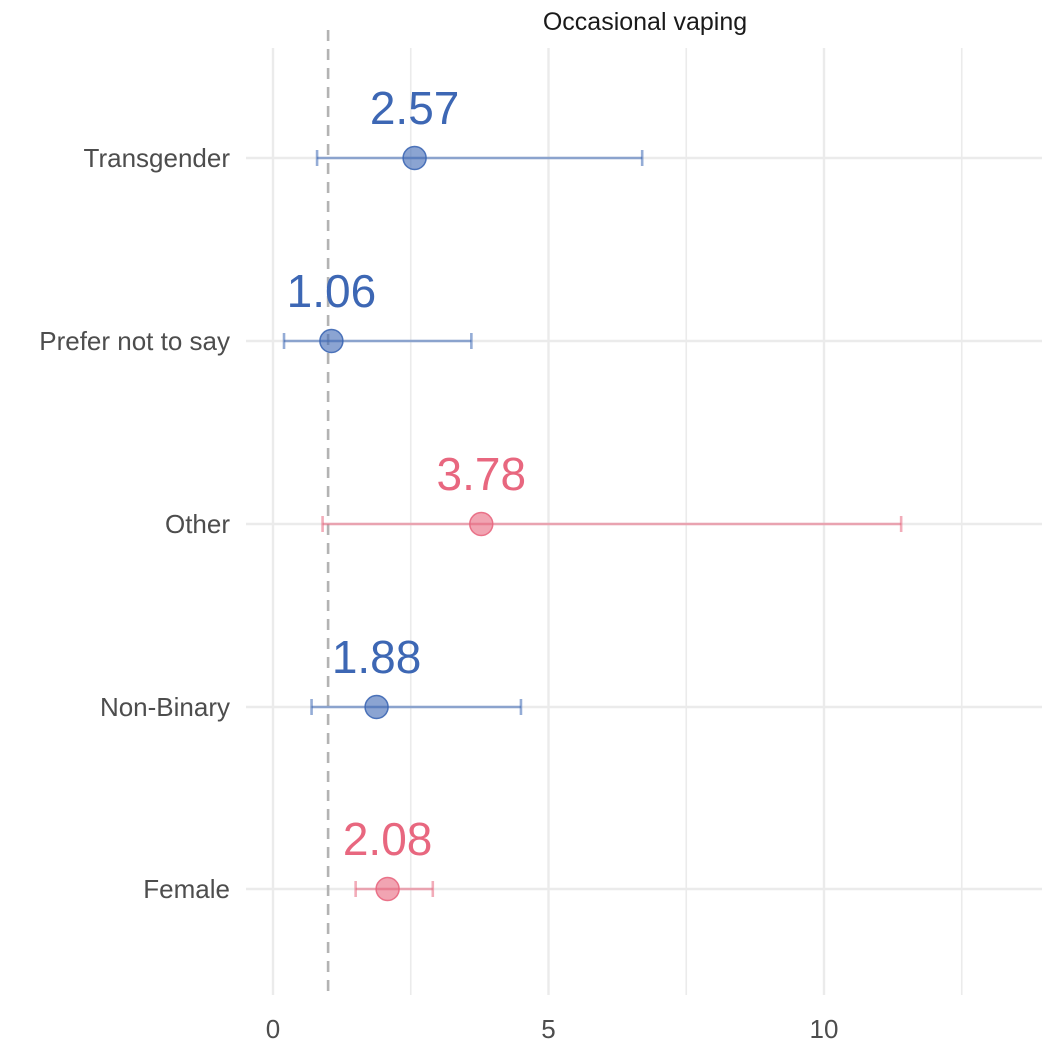 This screenshot has height=1052, width=1051. I want to click on category-label: Non-Binary, so click(165, 707).